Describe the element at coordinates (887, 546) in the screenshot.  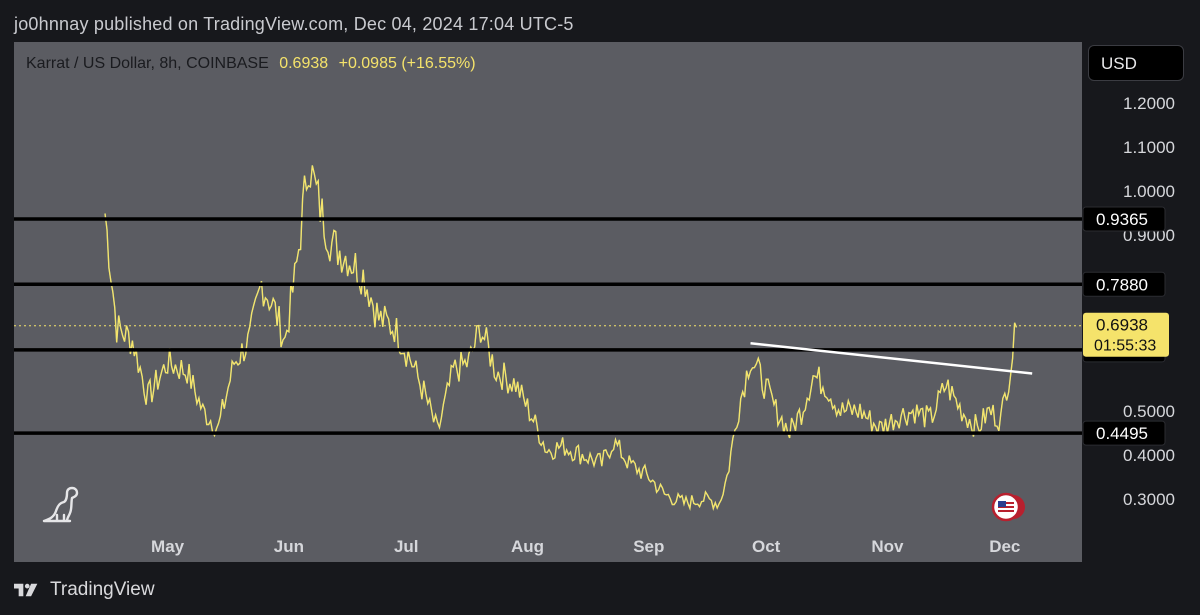
I see `x-tick-label: Nov` at that location.